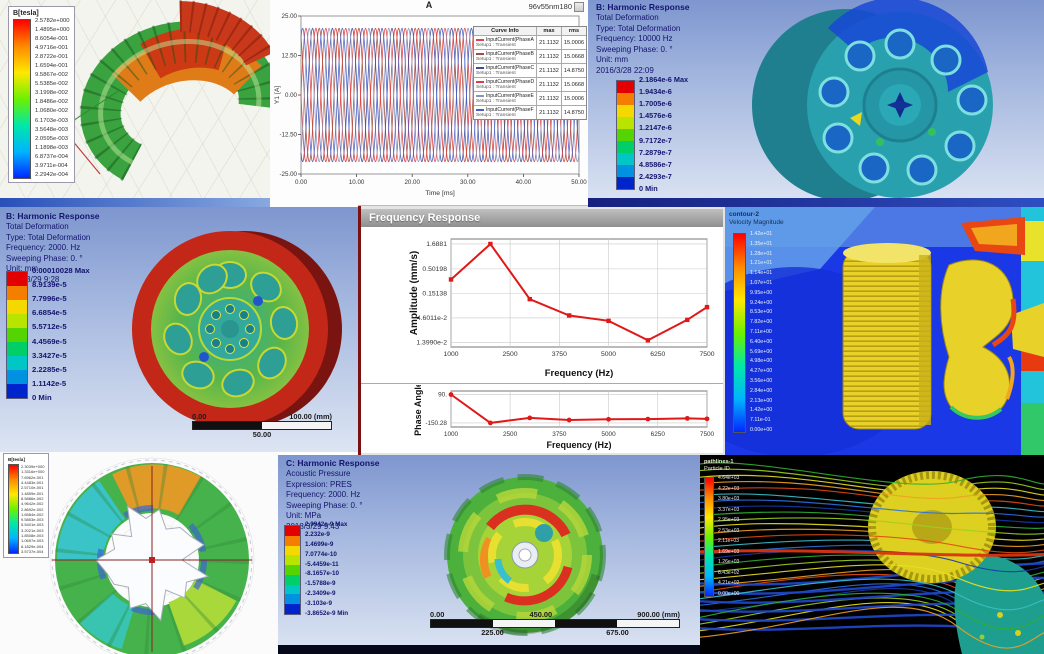 Image resolution: width=1044 pixels, height=654 pixels. What do you see at coordinates (542, 218) in the screenshot?
I see `window-title-bar: Frequency Response` at bounding box center [542, 218].